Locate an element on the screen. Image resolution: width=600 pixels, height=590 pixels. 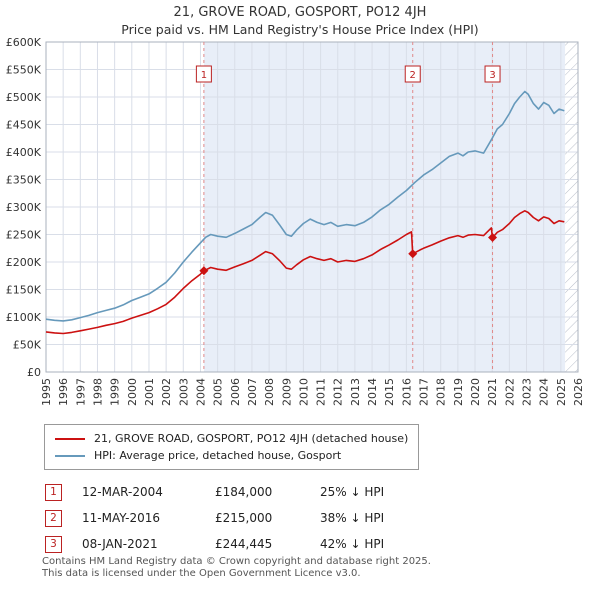
sale-3-price: £244,445 is located at coordinates (244, 544).